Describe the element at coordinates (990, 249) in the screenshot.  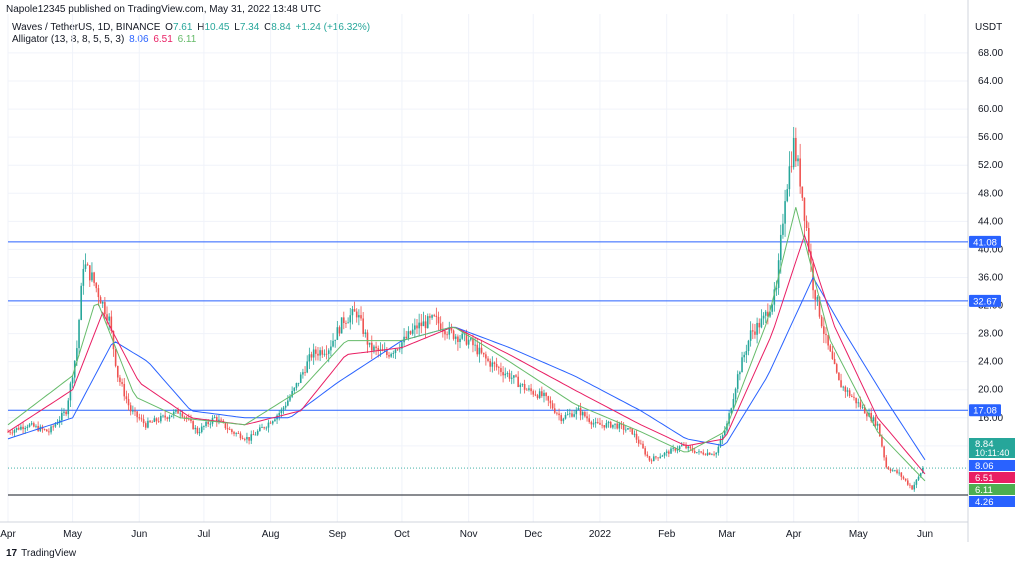
I see `y-tick-label: 40.00` at that location.